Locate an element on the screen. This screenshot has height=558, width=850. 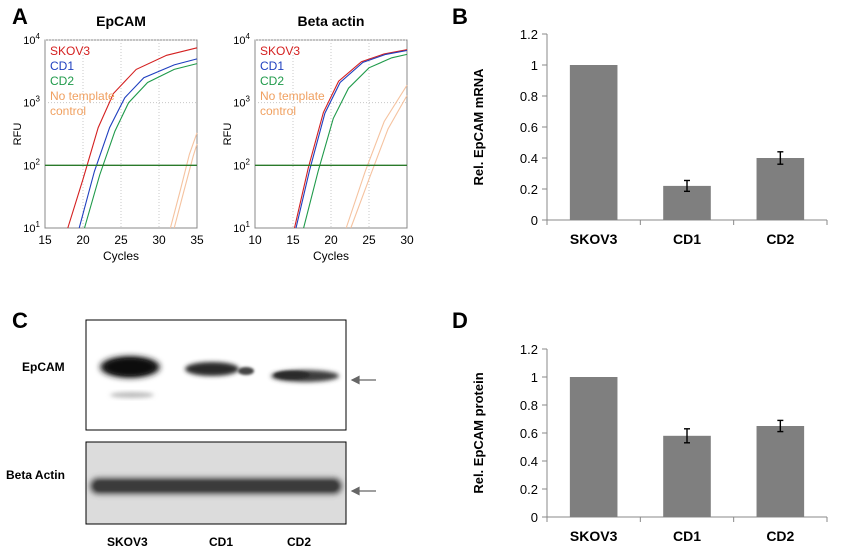
qpcr-x-tick-label: 35 is located at coordinates (197, 240).